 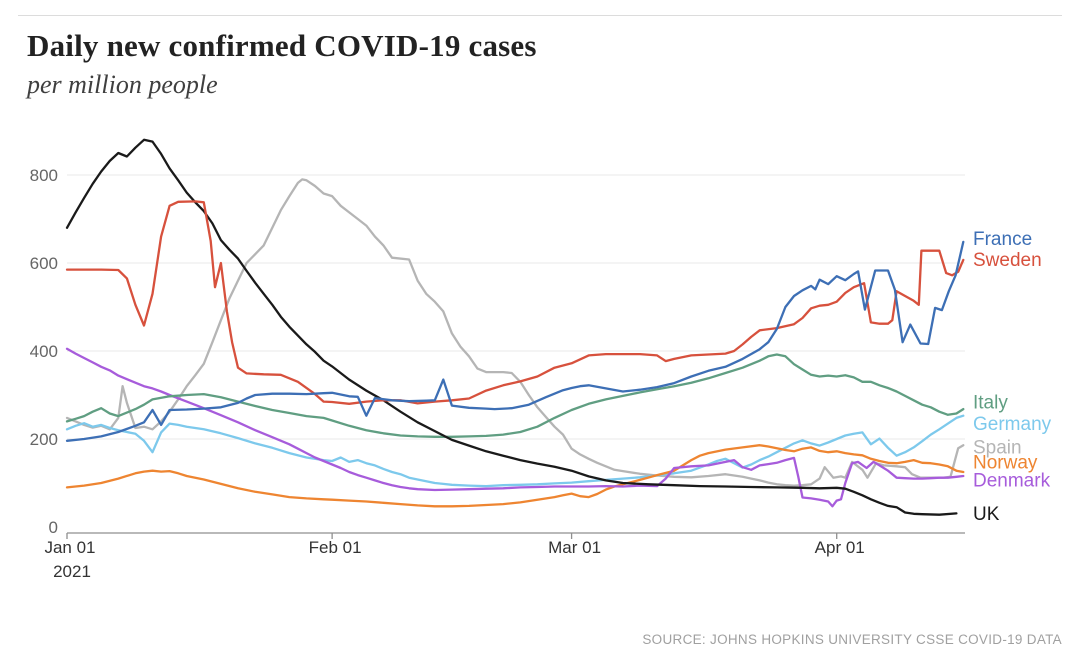 What do you see at coordinates (515, 476) in the screenshot?
I see `series-line-norway` at bounding box center [515, 476].